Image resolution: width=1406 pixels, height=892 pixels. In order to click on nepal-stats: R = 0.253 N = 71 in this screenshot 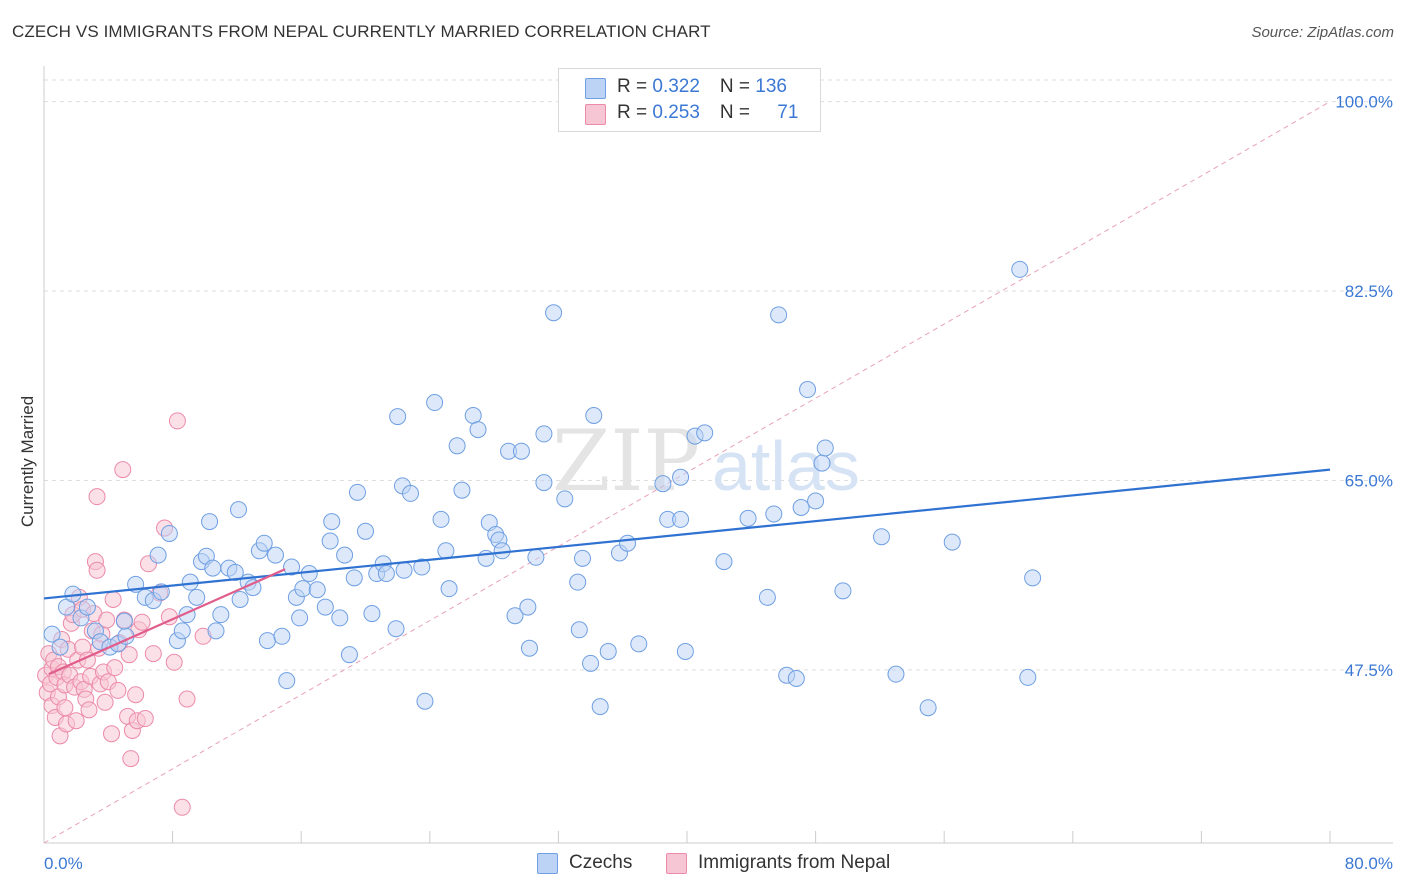, I will do `click(708, 112)`.